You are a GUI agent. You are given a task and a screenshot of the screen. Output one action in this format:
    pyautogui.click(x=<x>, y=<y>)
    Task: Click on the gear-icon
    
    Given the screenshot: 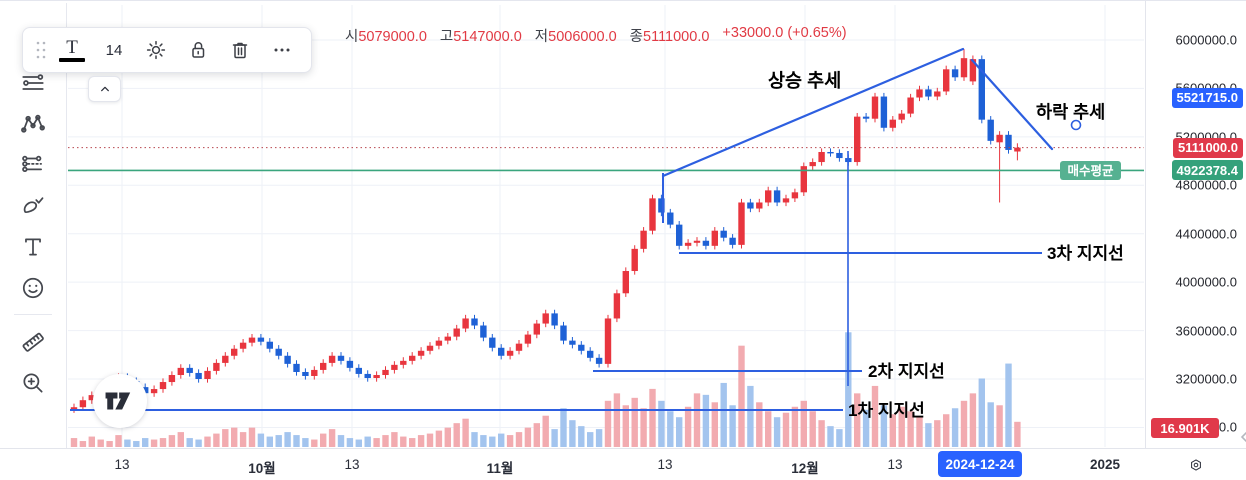 What is the action you would take?
    pyautogui.click(x=156, y=50)
    